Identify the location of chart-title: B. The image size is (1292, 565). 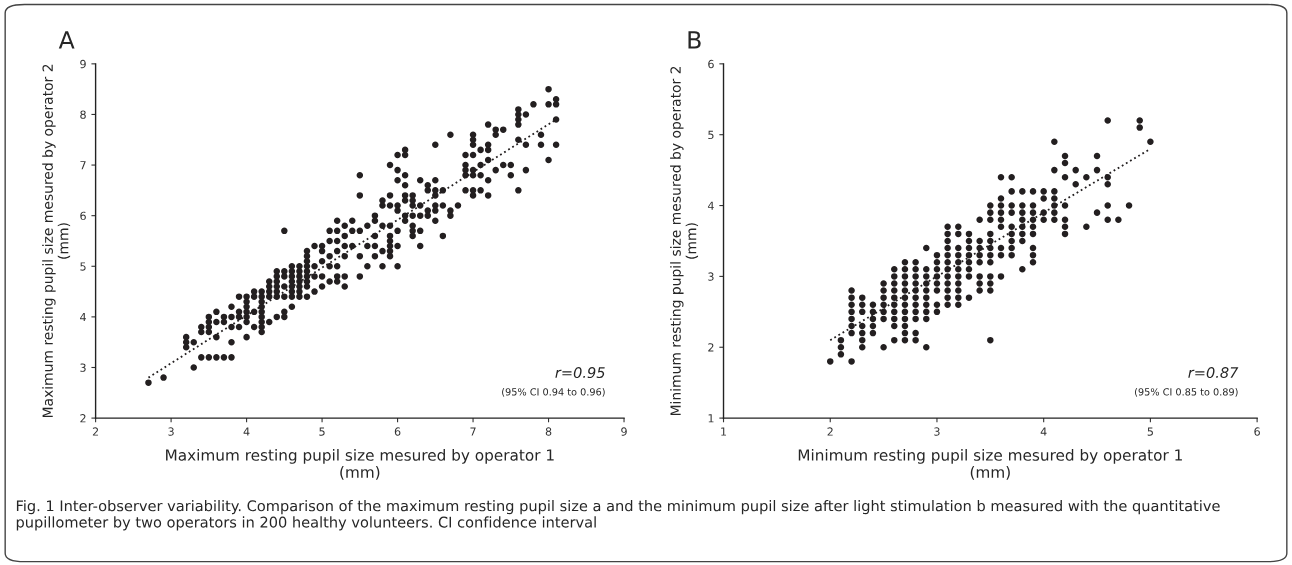
(694, 40).